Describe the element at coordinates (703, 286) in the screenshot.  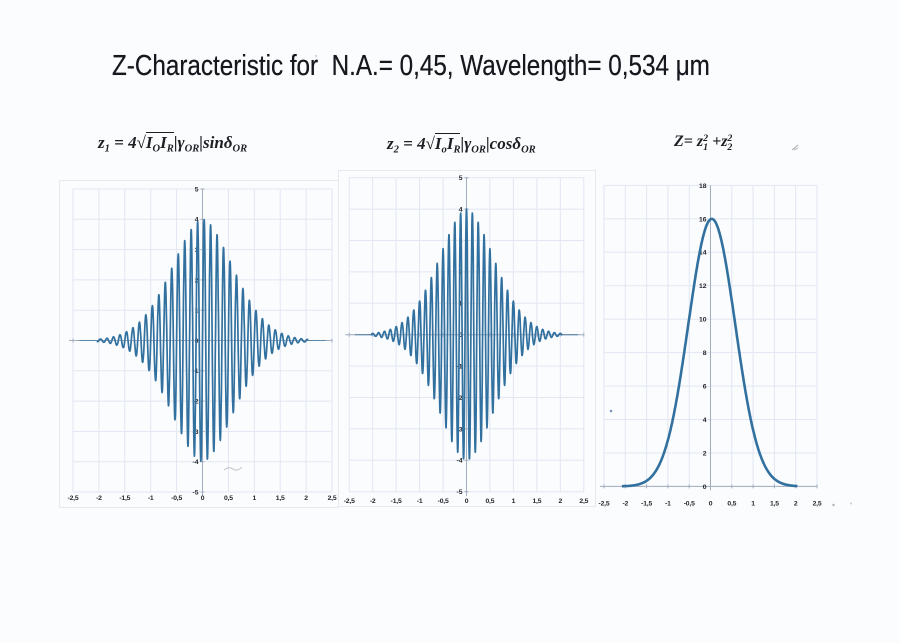
I see `svg-text: 12` at that location.